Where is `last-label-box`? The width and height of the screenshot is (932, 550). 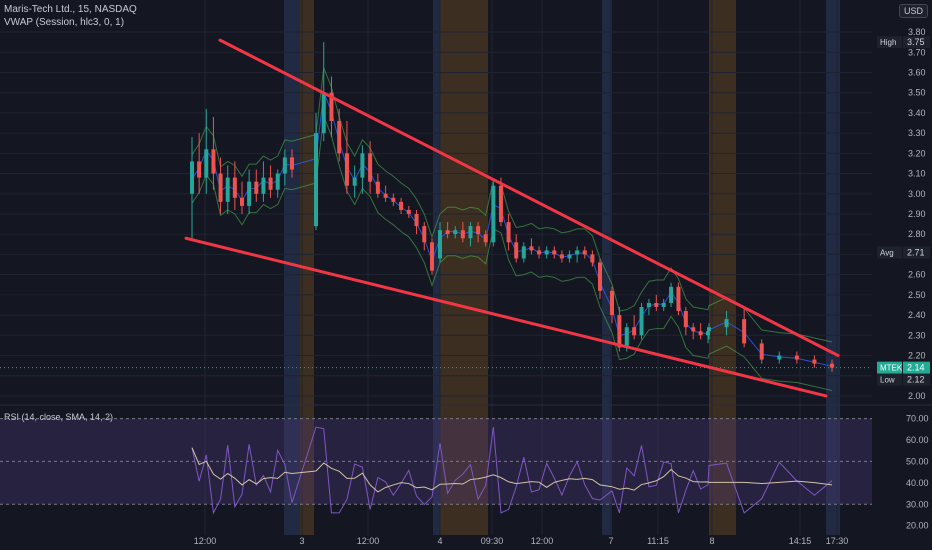 last-label-box is located at coordinates (889, 367).